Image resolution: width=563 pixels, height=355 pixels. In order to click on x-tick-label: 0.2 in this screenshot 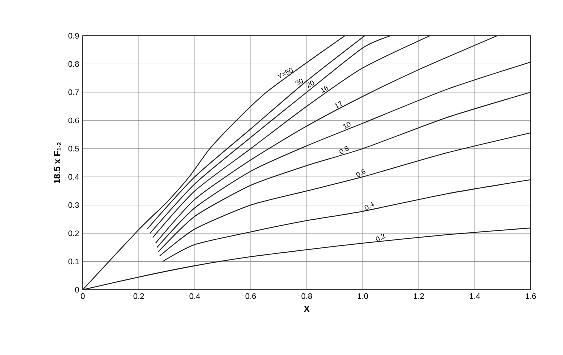, I will do `click(139, 297)`.